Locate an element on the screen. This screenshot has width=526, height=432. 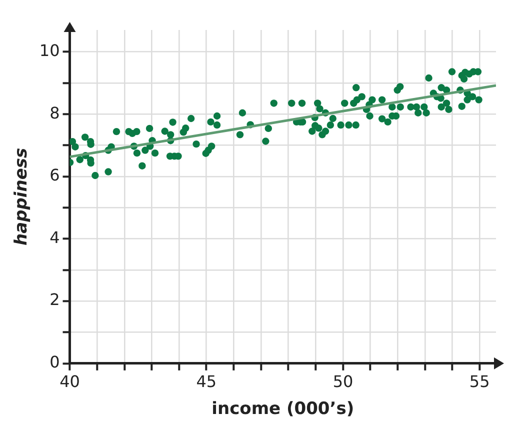
y-tick-label: 4 is located at coordinates (55, 237).